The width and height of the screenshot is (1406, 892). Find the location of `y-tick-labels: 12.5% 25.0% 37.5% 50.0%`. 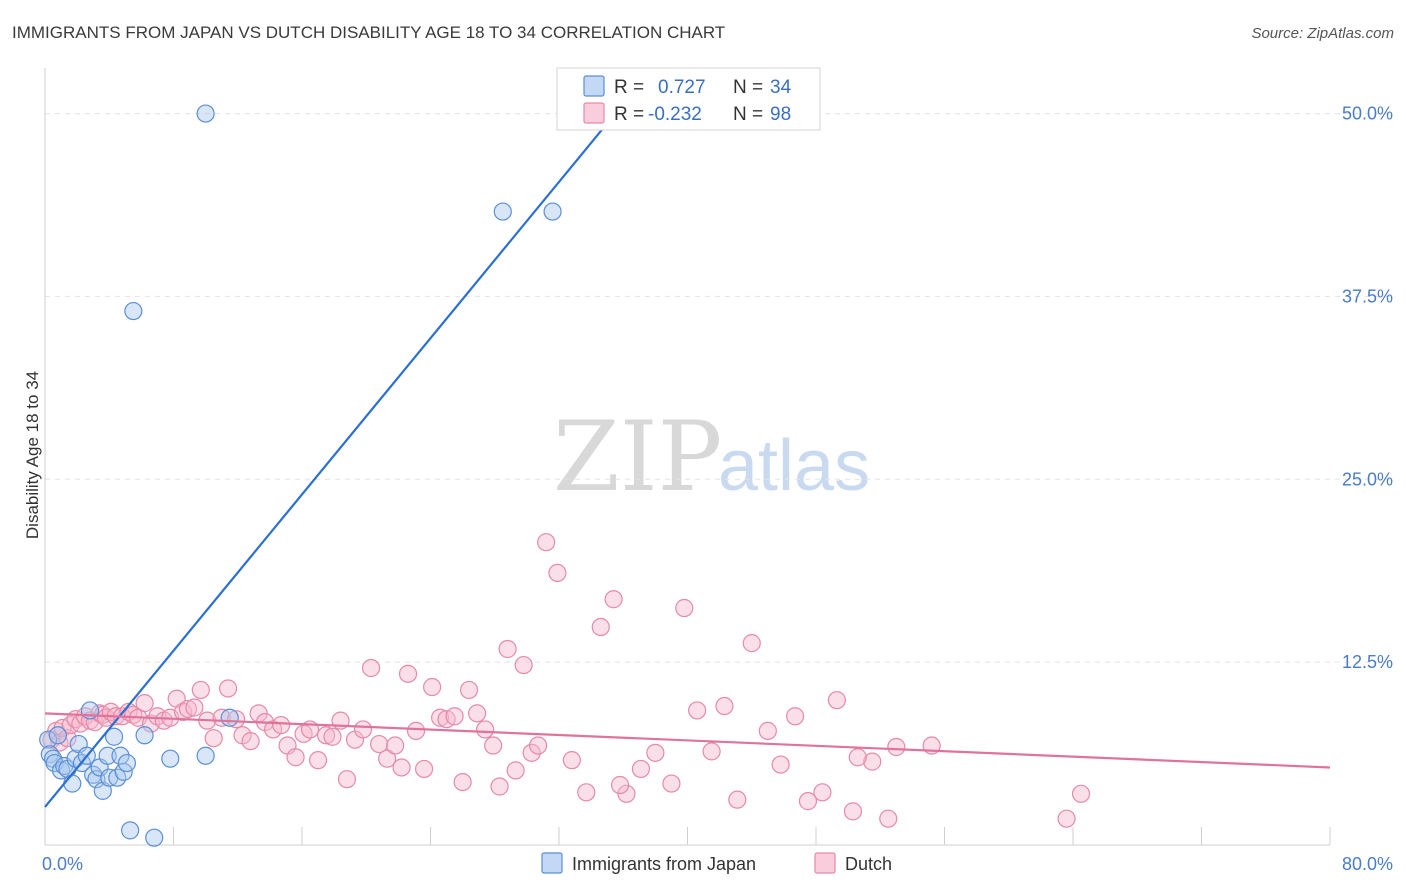

y-tick-labels: 12.5% 25.0% 37.5% 50.0% is located at coordinates (1367, 388).